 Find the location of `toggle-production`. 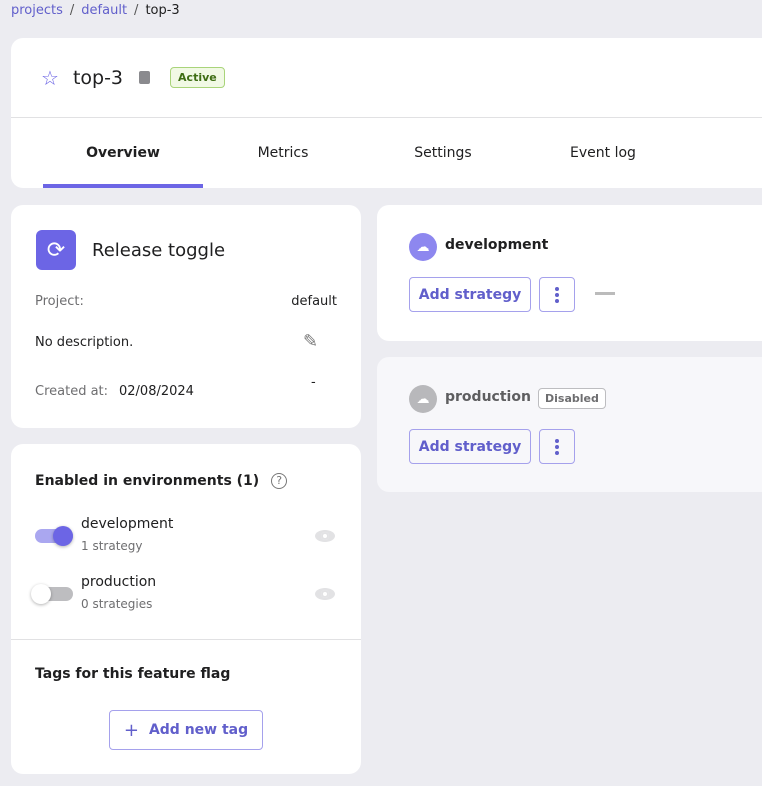

toggle-production is located at coordinates (52, 594).